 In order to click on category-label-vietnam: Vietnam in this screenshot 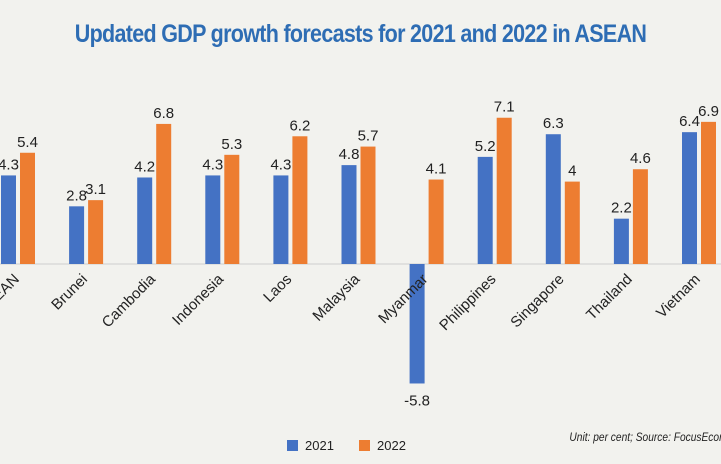, I will do `click(678, 296)`.